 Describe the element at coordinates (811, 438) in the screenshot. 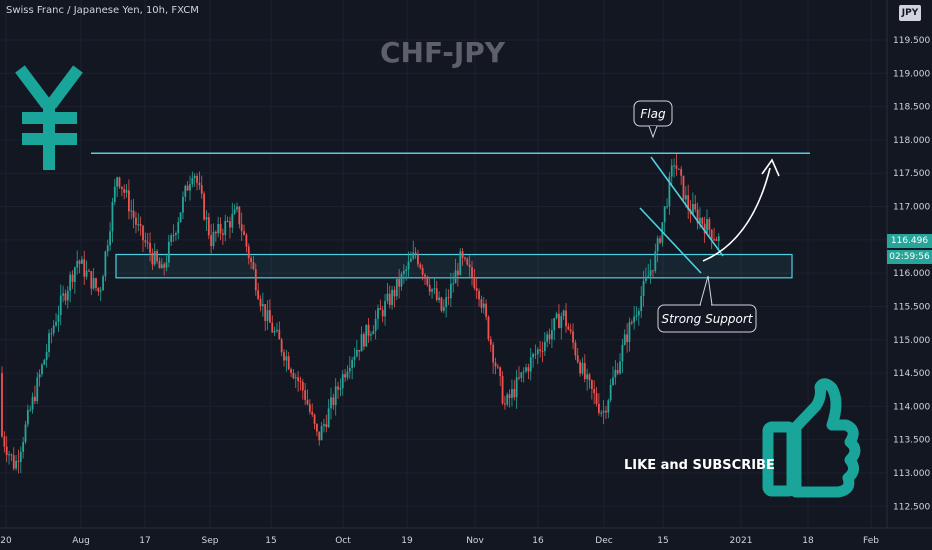

I see `thumbs-up-icon` at that location.